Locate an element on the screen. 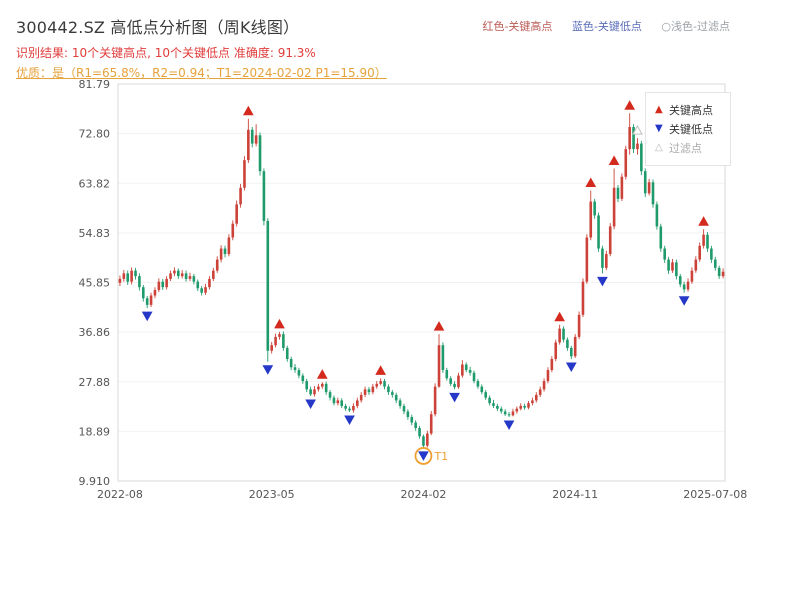 This screenshot has height=600, width=800. caption-filtered: ○浅色-过滤点 is located at coordinates (695, 26).